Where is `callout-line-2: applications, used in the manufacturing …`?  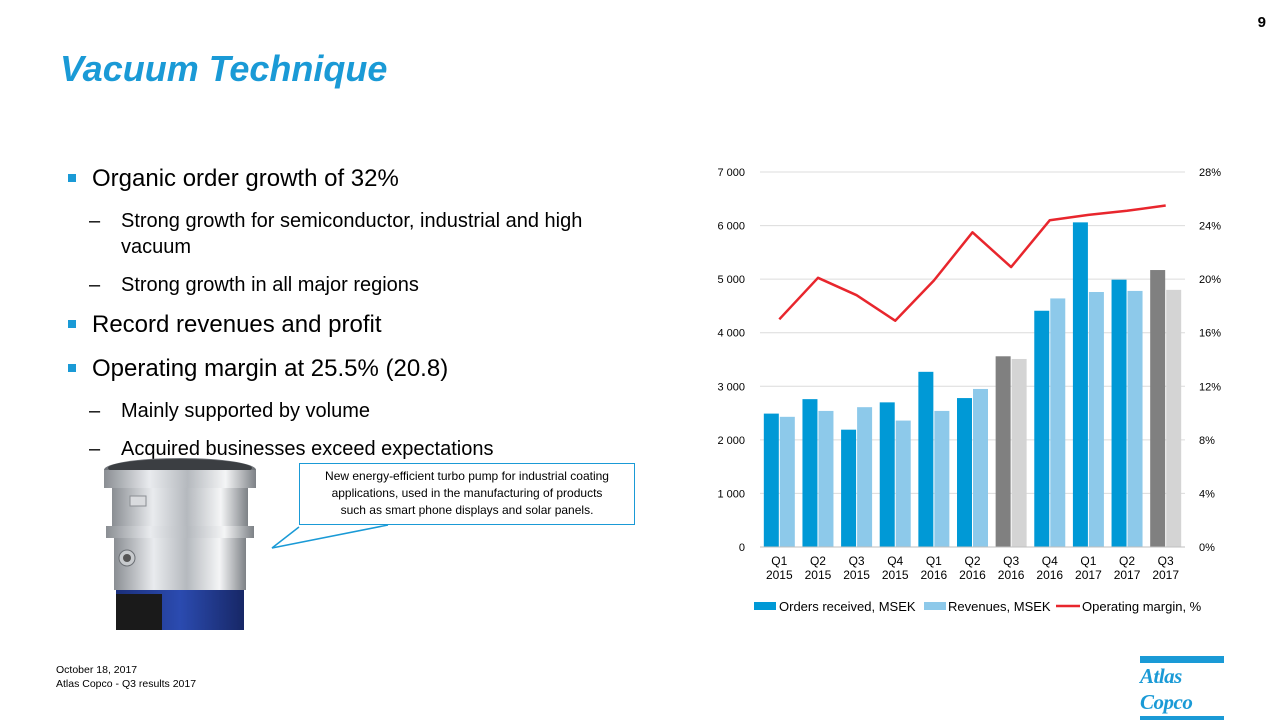 callout-line-2: applications, used in the manufacturing … is located at coordinates (467, 493).